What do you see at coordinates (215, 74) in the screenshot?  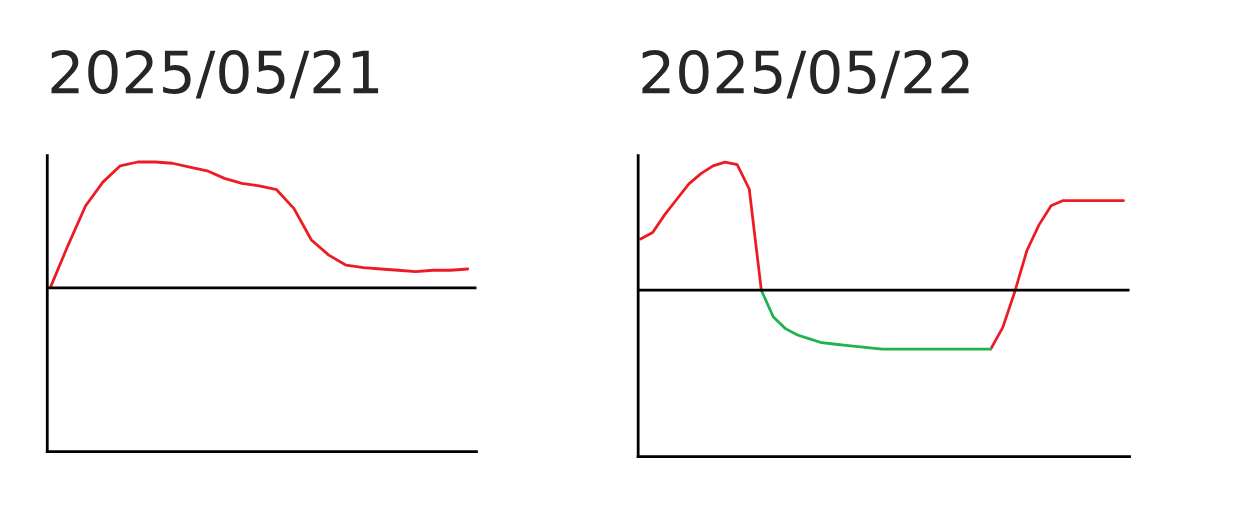 I see `chart-title: 2025/05/21` at bounding box center [215, 74].